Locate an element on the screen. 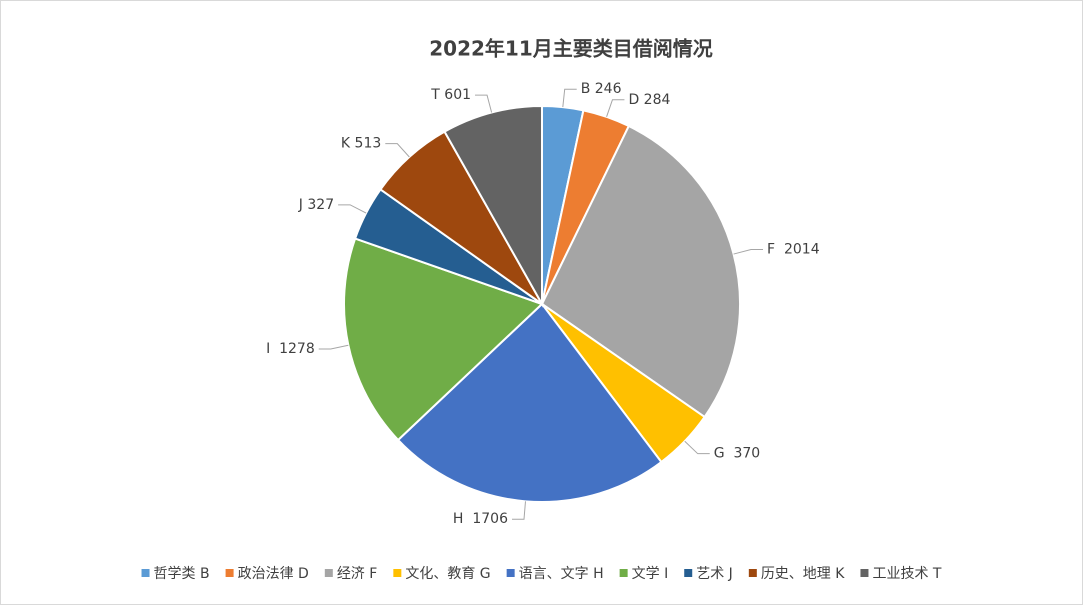  data-label: F 2014 is located at coordinates (793, 250).